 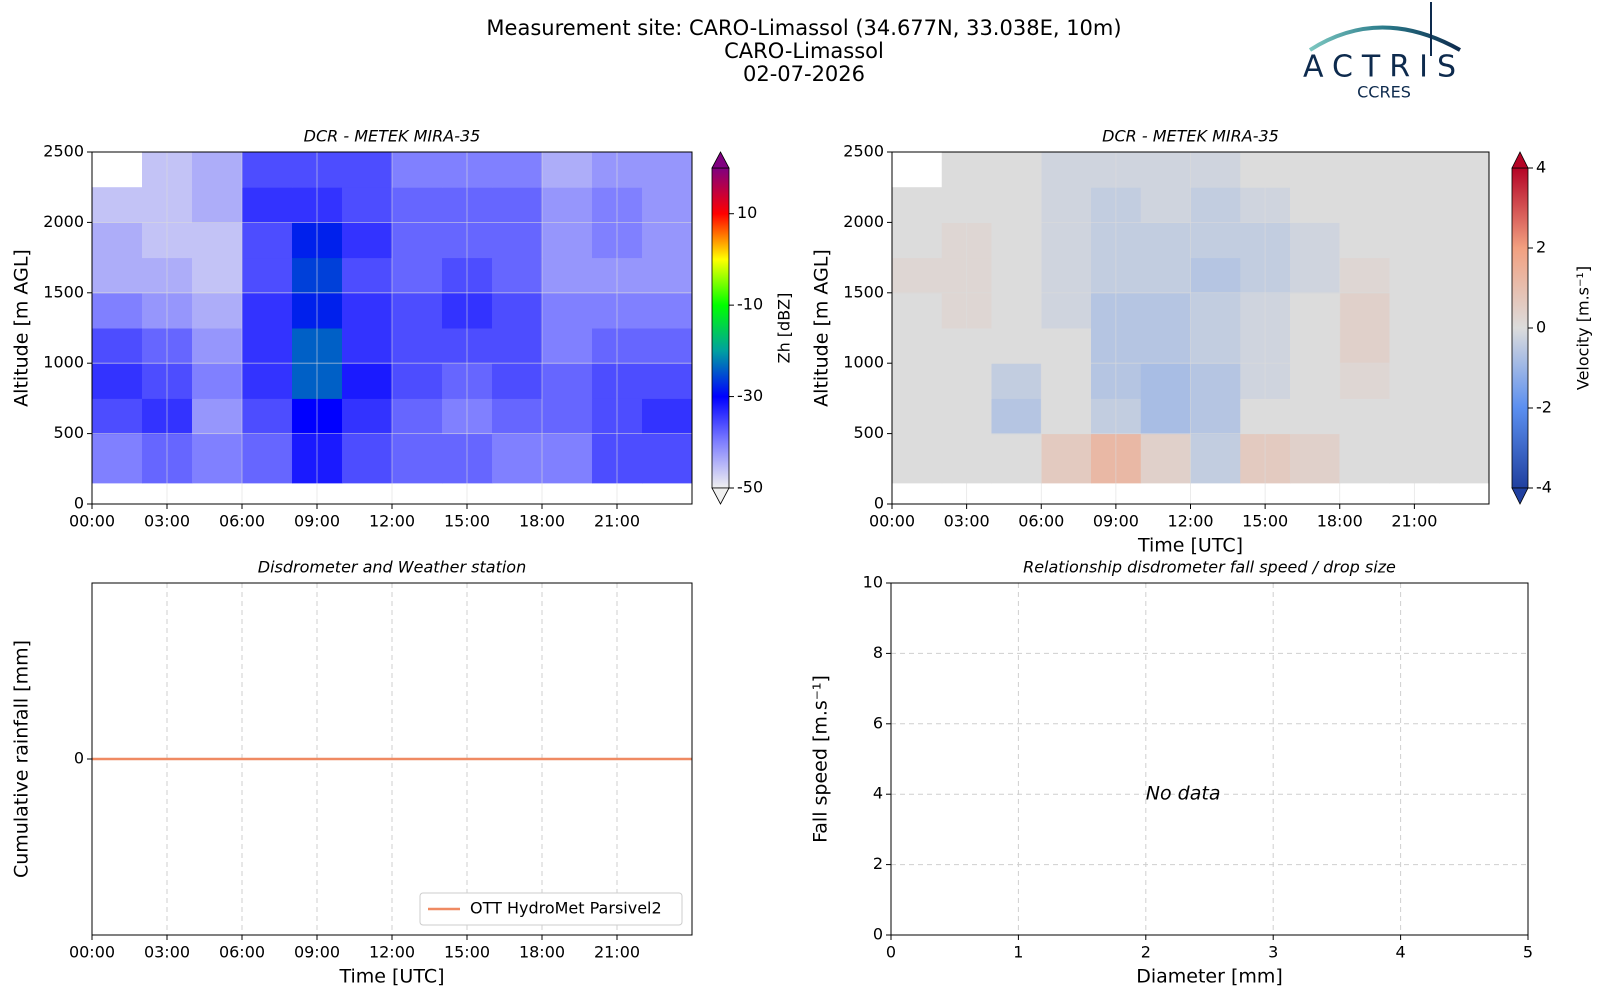 What do you see at coordinates (747, 212) in the screenshot?
I see `colorbar-tick-label: 10` at bounding box center [747, 212].